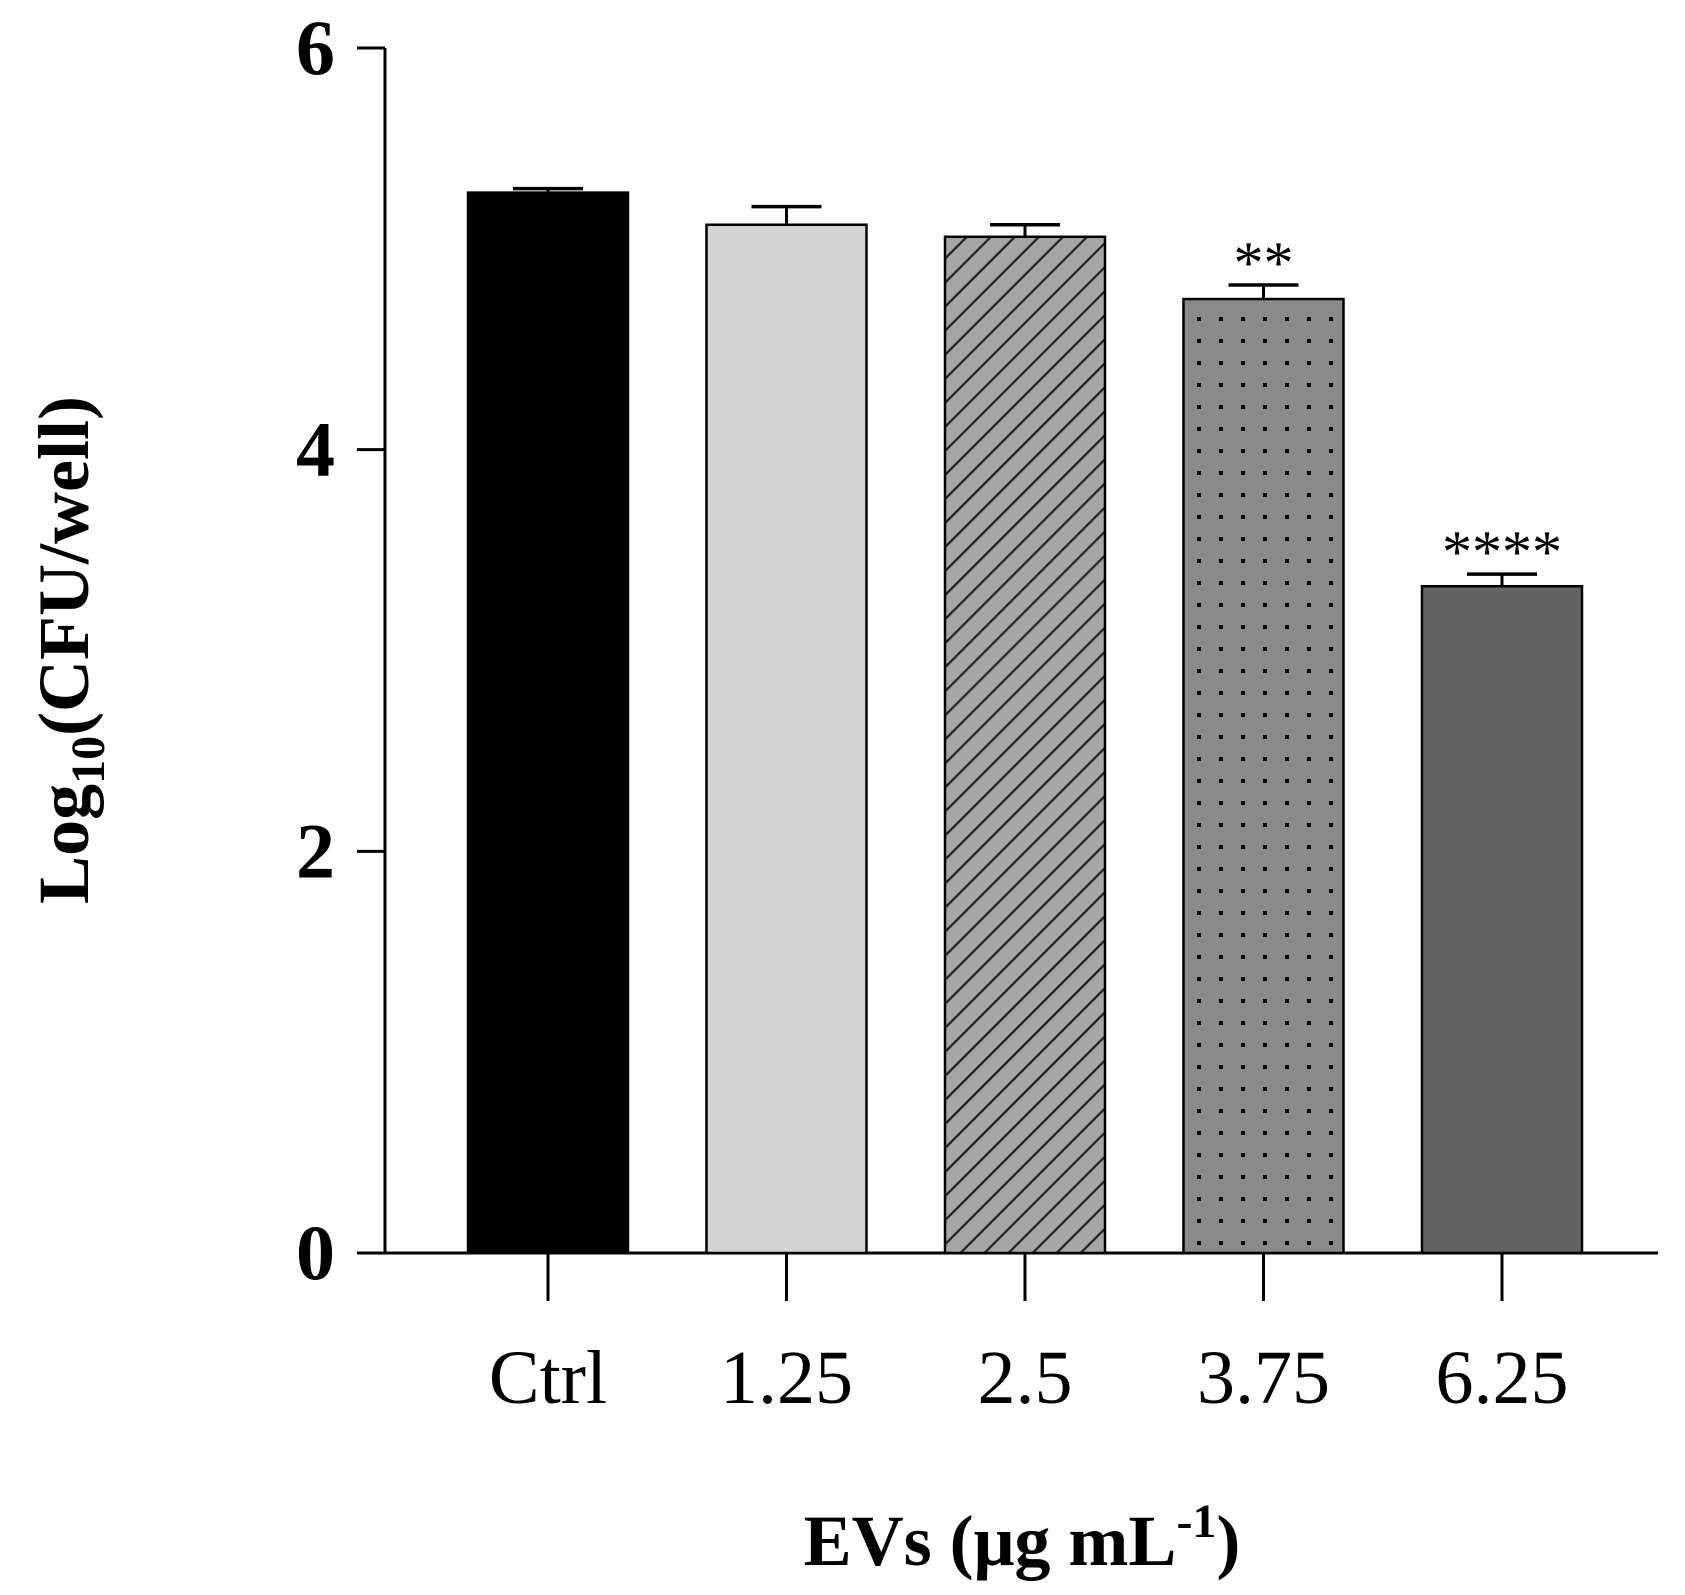 This screenshot has height=1595, width=1685. Describe the element at coordinates (340, 650) in the screenshot. I see `y-ticks: 0 2 4 6` at that location.